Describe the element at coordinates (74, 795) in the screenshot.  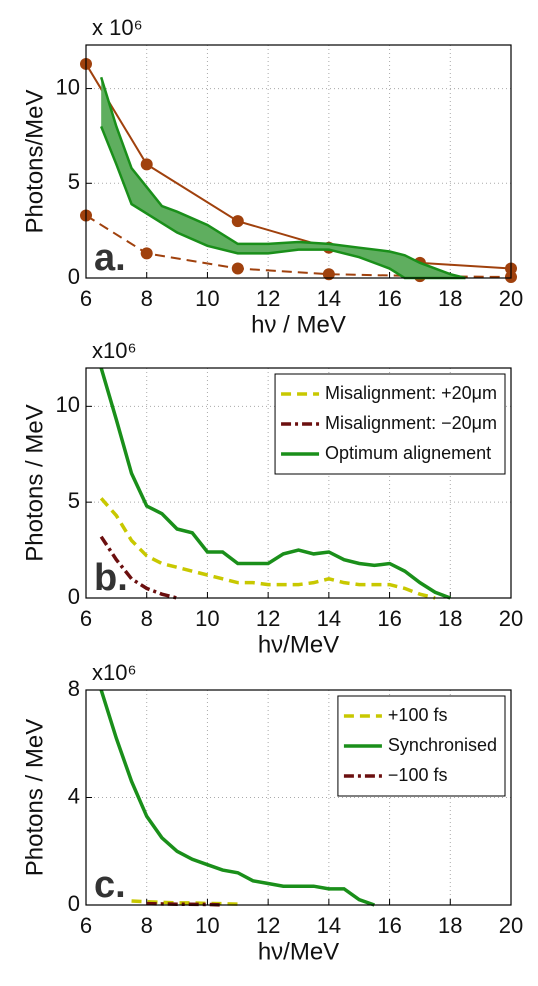
I see `y-tick-label: 4` at that location.